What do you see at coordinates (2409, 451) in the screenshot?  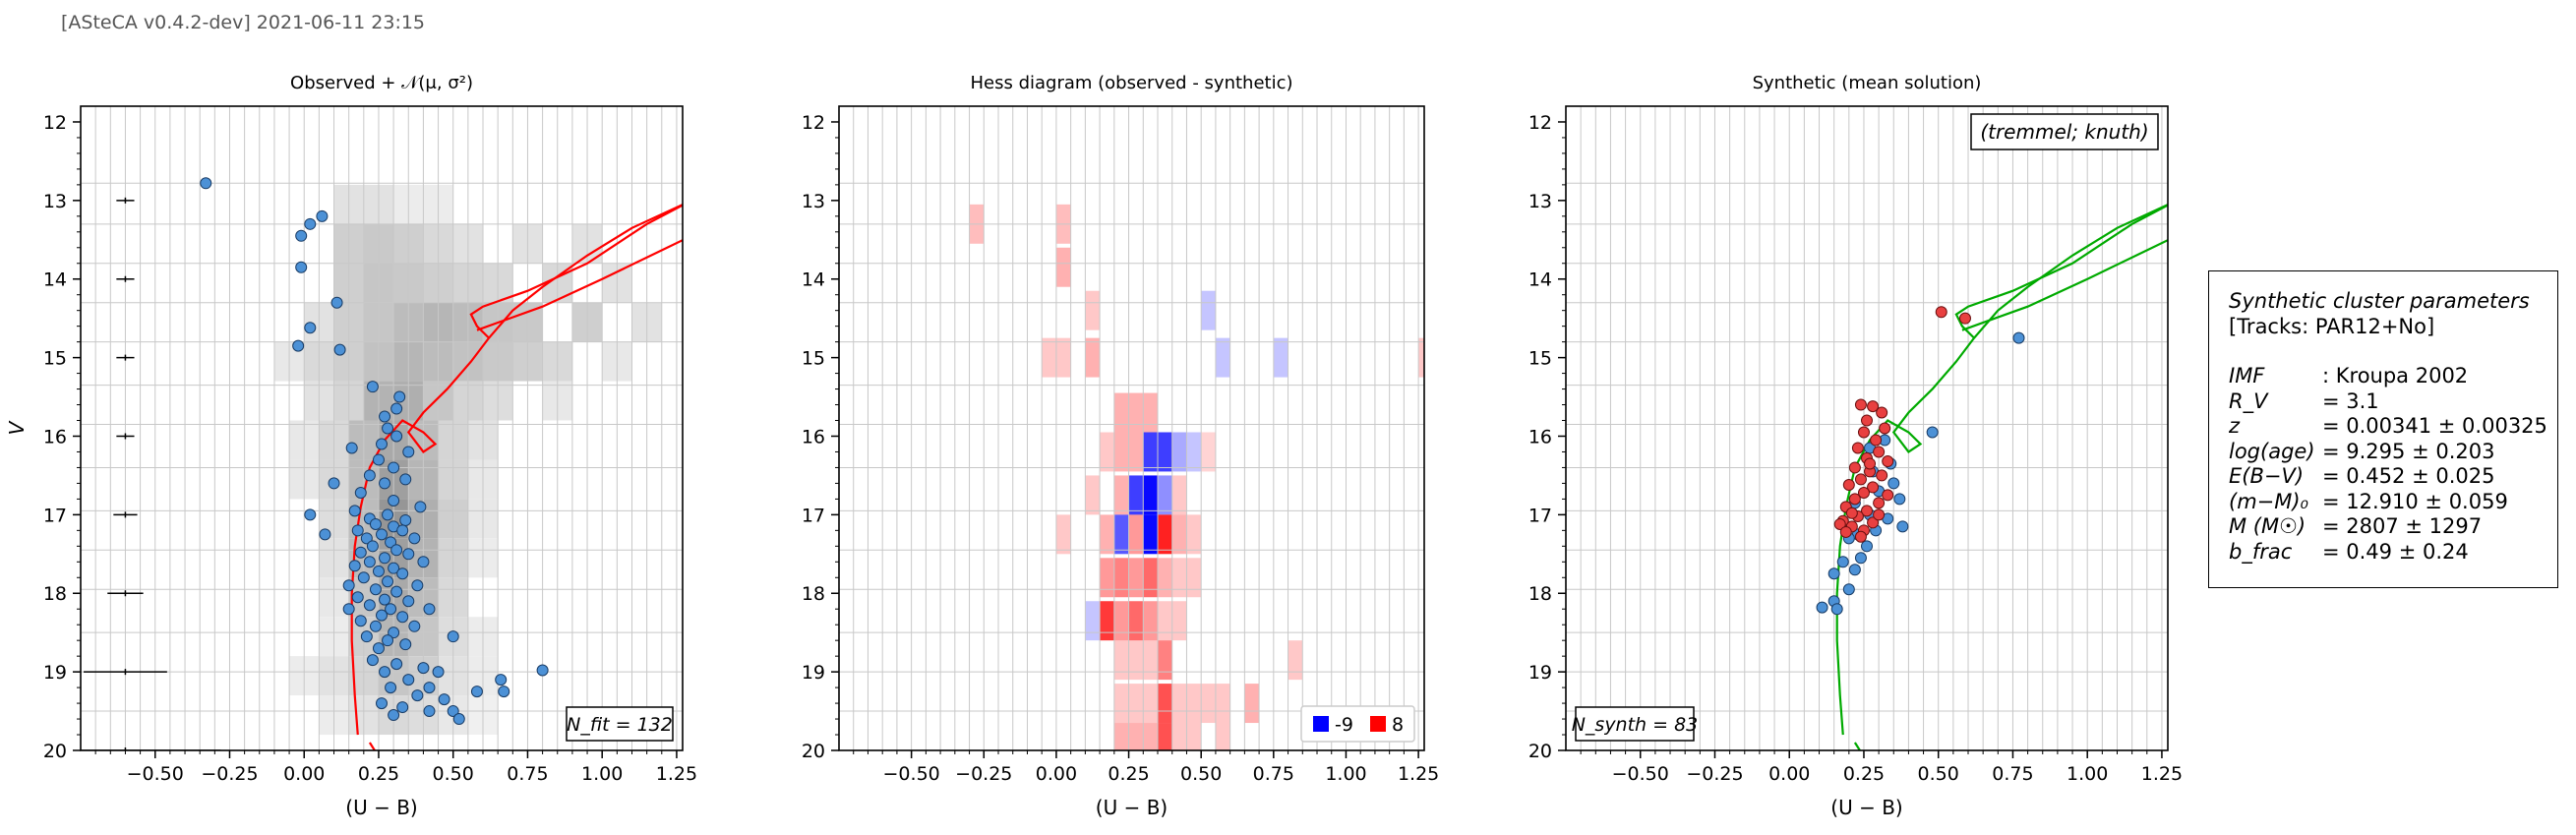 I see `param-value: = 9.295 ± 0.203` at bounding box center [2409, 451].